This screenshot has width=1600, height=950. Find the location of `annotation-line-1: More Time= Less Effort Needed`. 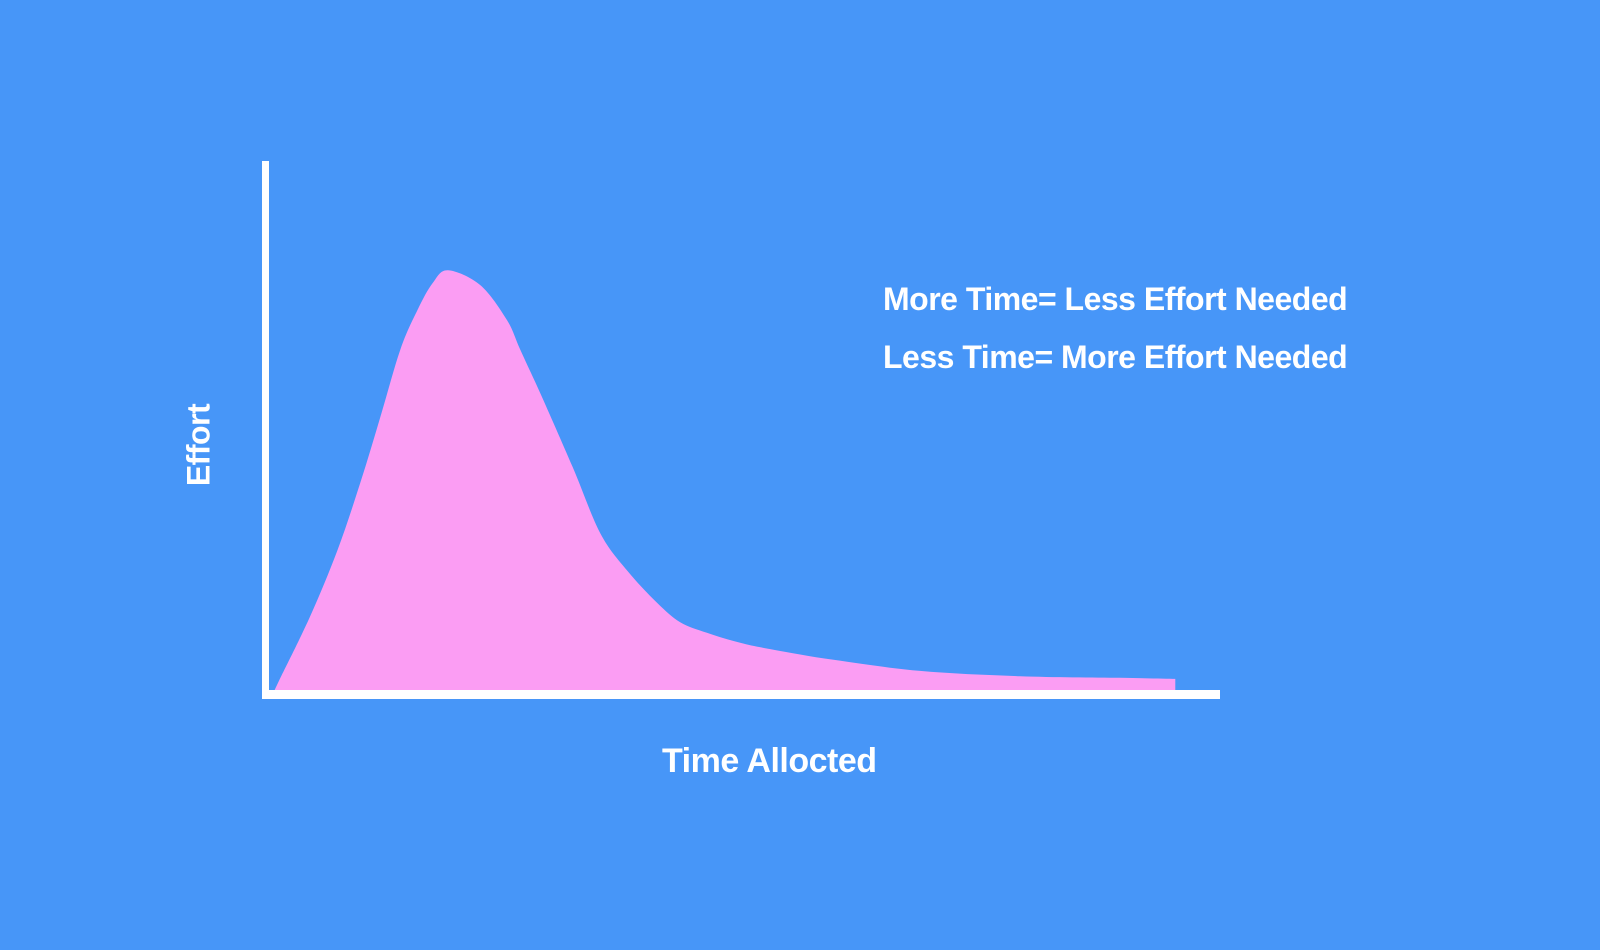

annotation-line-1: More Time= Less Effort Needed is located at coordinates (1115, 299).